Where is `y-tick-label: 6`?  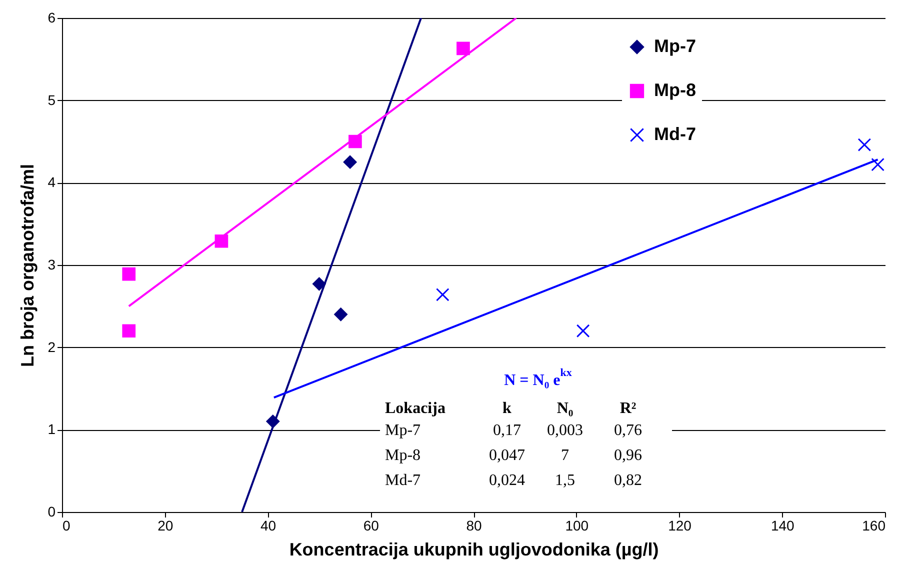 y-tick-label: 6 is located at coordinates (52, 18).